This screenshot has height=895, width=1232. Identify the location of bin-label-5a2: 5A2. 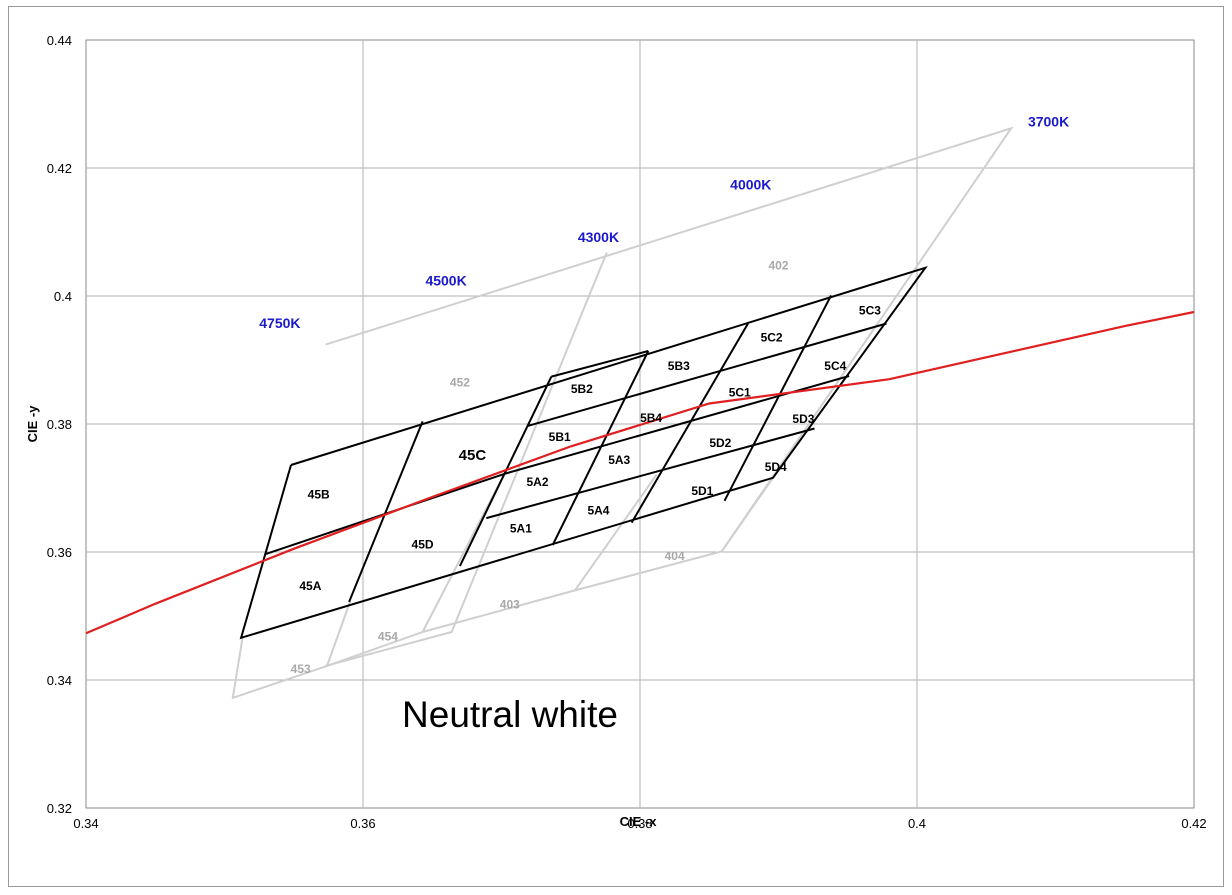
(538, 482).